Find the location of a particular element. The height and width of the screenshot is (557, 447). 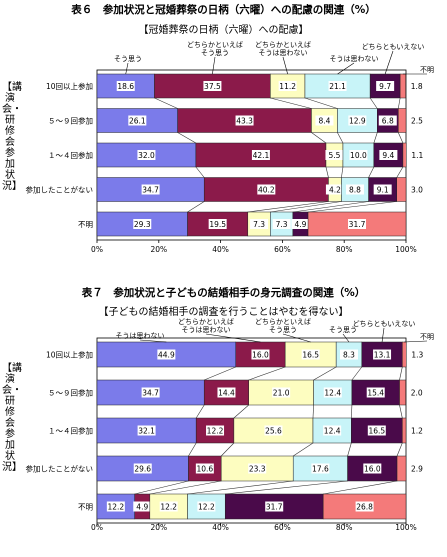

value-label: 32.0 is located at coordinates (146, 155).